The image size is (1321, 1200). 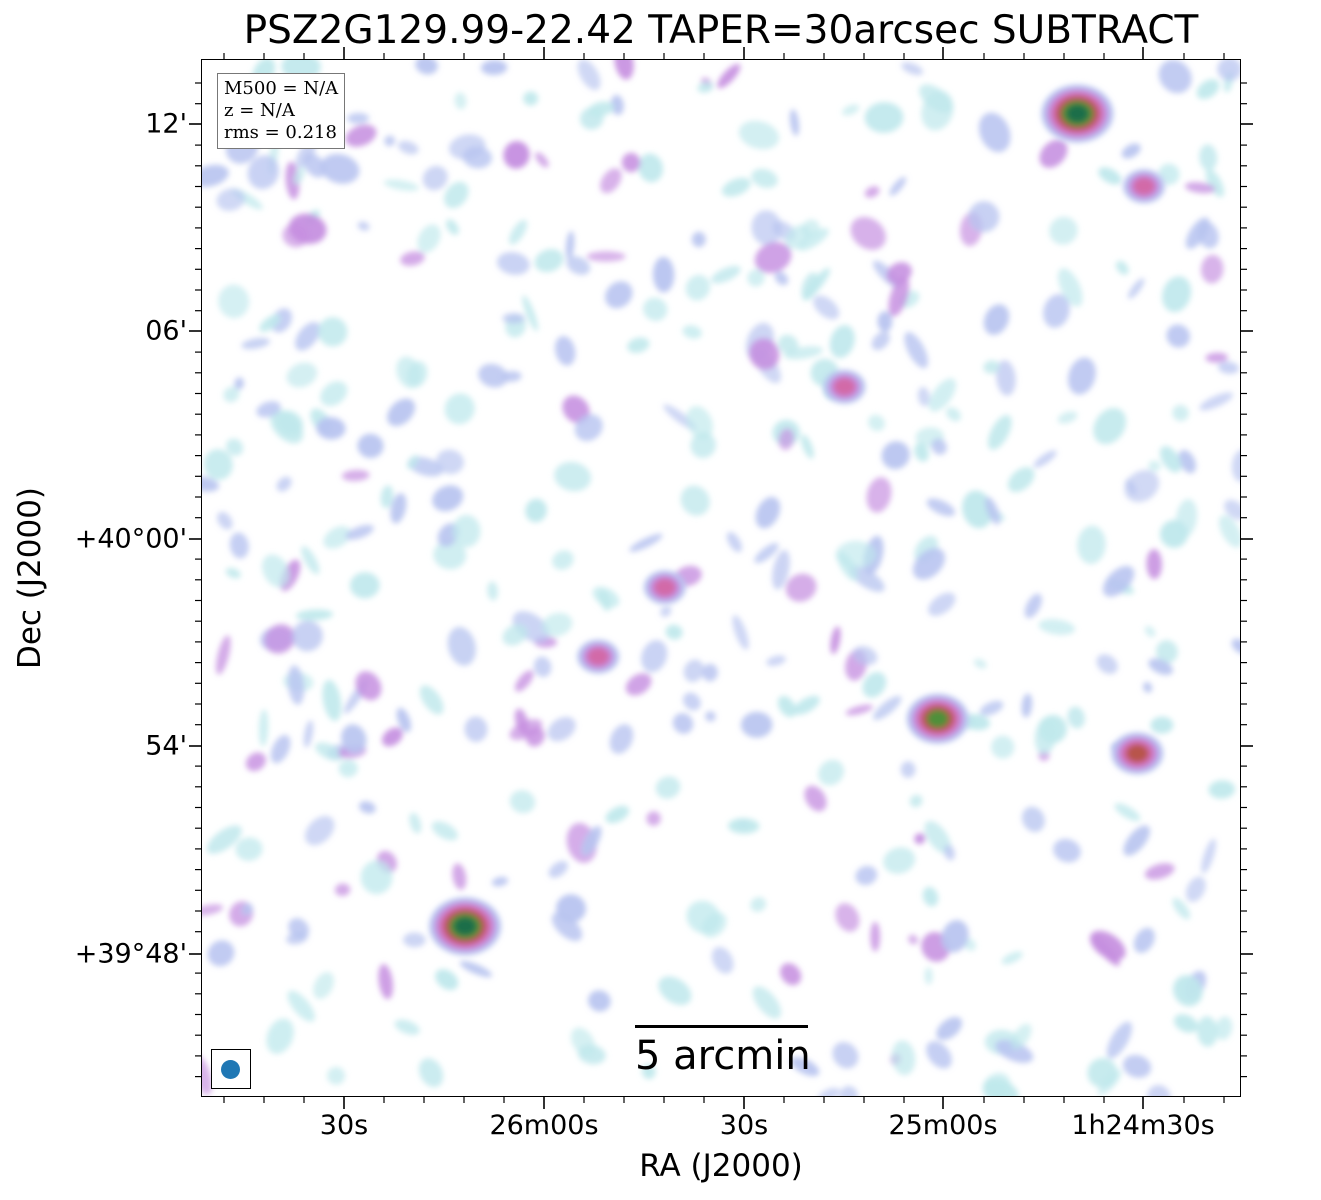 I want to click on scale-bar, so click(x=721, y=1026).